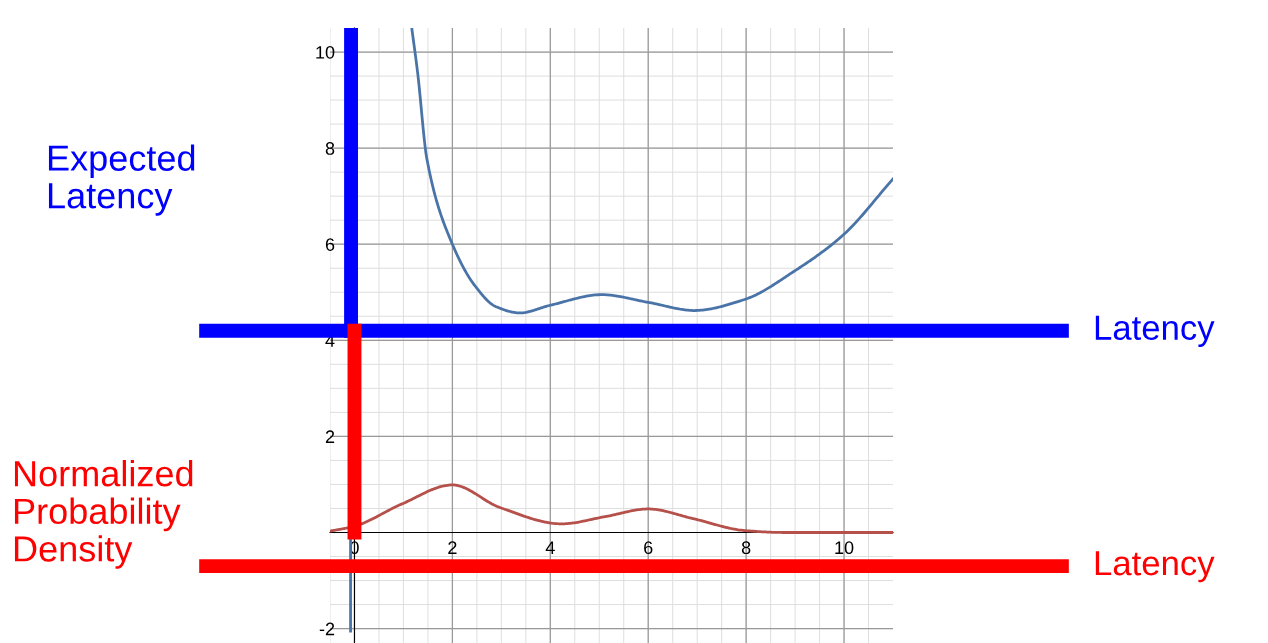  Describe the element at coordinates (330, 436) in the screenshot. I see `y-tick-label: 2` at that location.